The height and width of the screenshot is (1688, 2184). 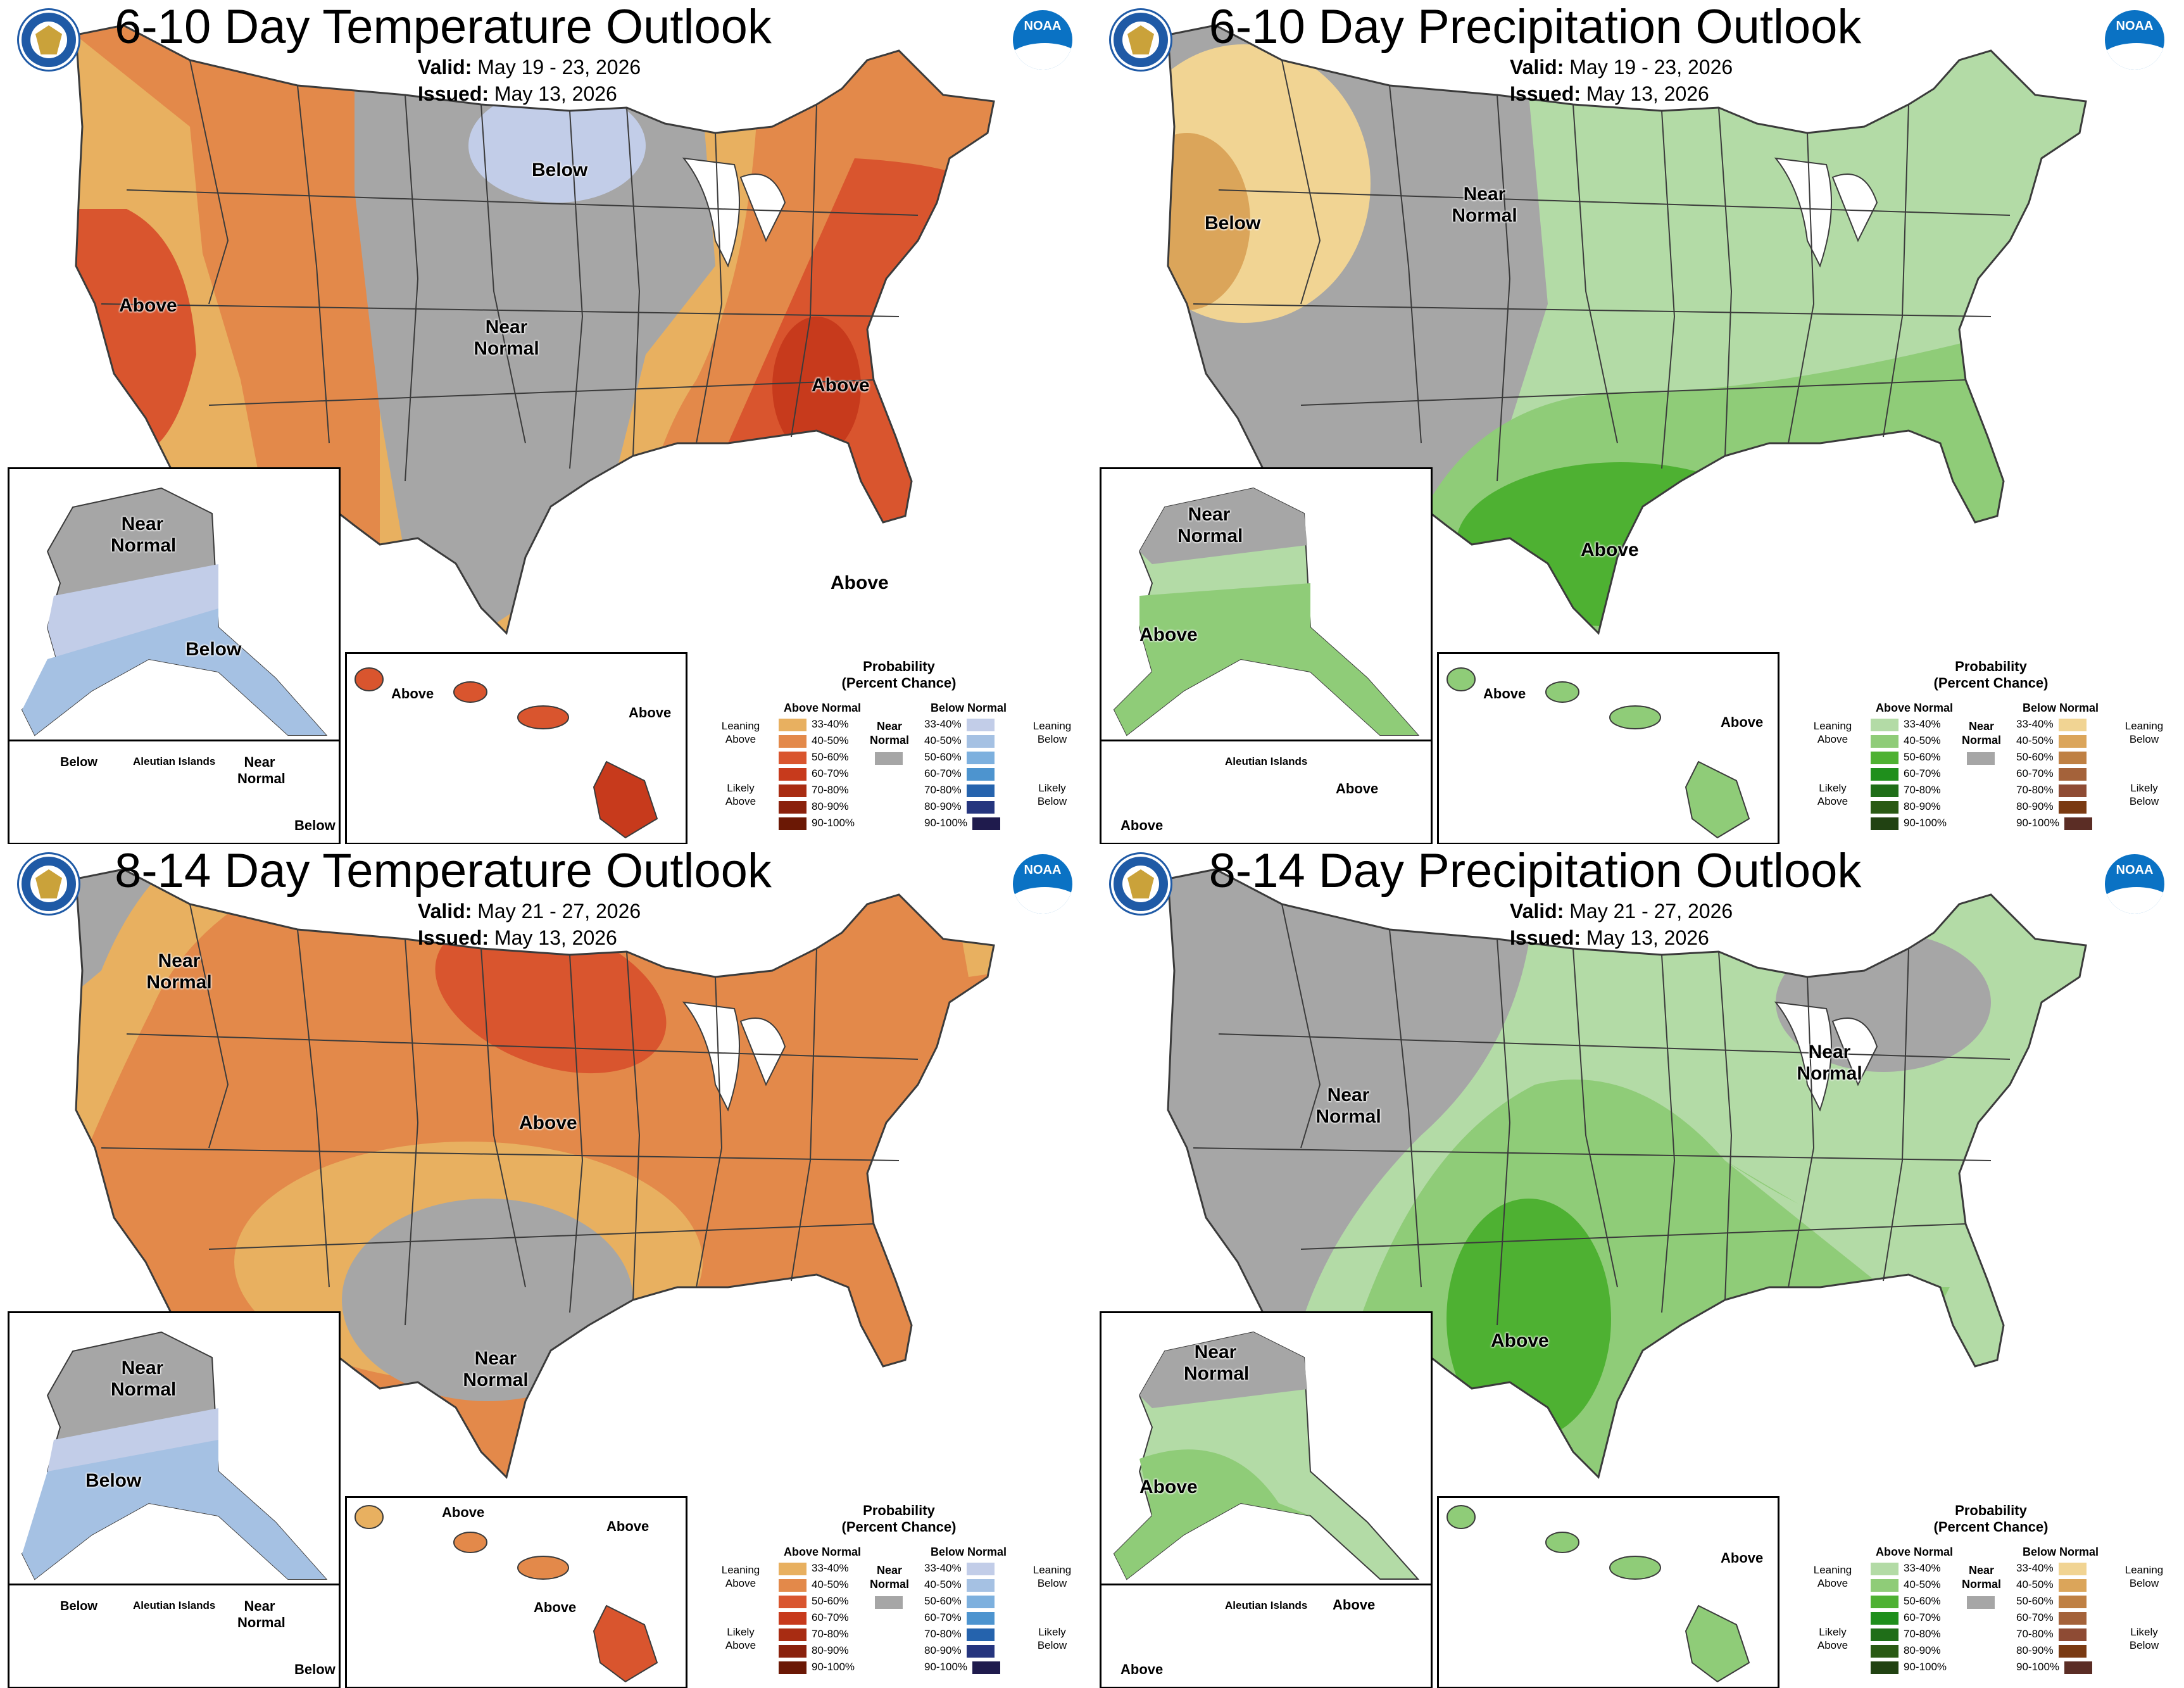 I want to click on legend-row-above: 50-60%, so click(x=814, y=1601).